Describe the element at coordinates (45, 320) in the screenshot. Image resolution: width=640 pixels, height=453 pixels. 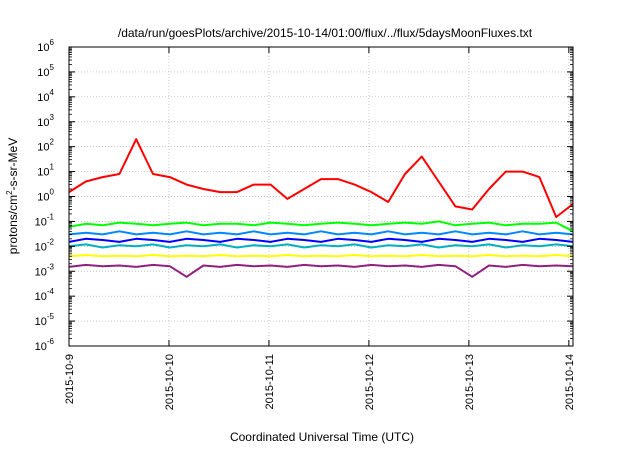
I see `y-tick-label: 10⁻⁵` at that location.